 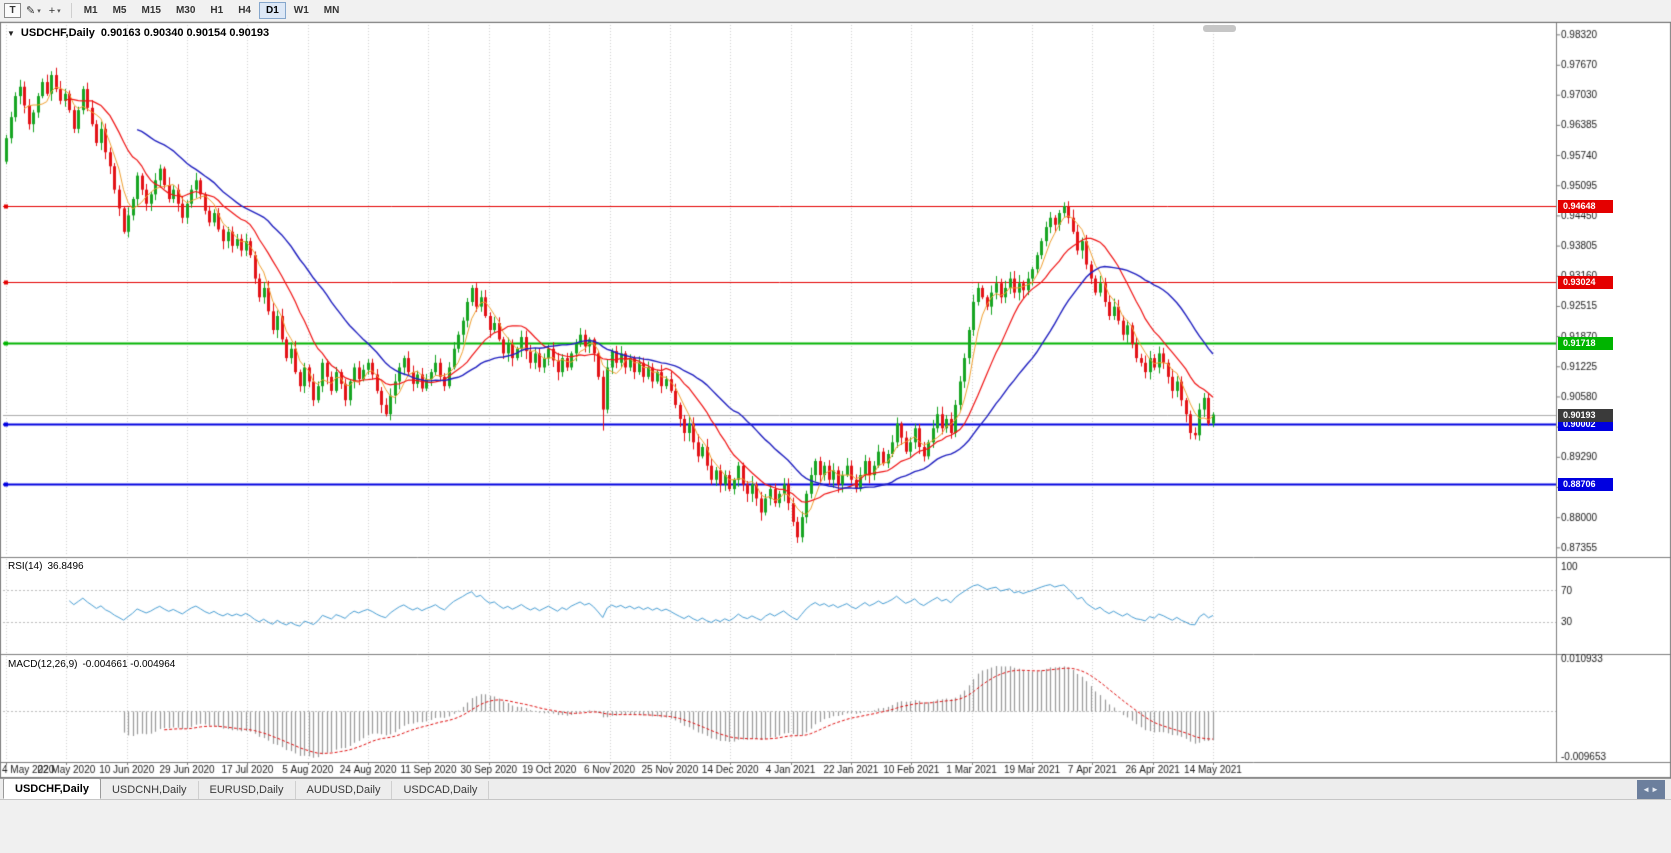 I want to click on timeframe-group: M1 M5 M15 M30 H1 H4 D1 W1 MN, so click(x=212, y=10).